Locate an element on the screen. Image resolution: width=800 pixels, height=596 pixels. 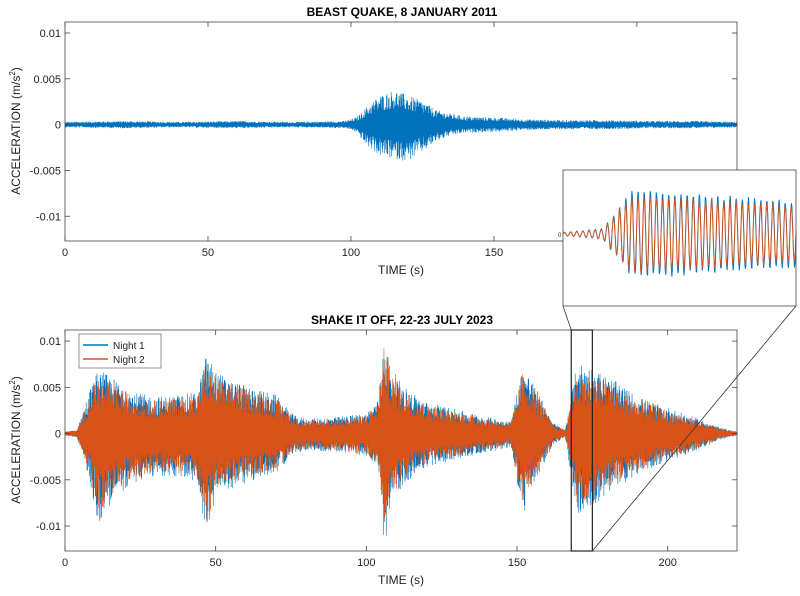
top-y-tick-label: -0.005 is located at coordinates (45, 171).